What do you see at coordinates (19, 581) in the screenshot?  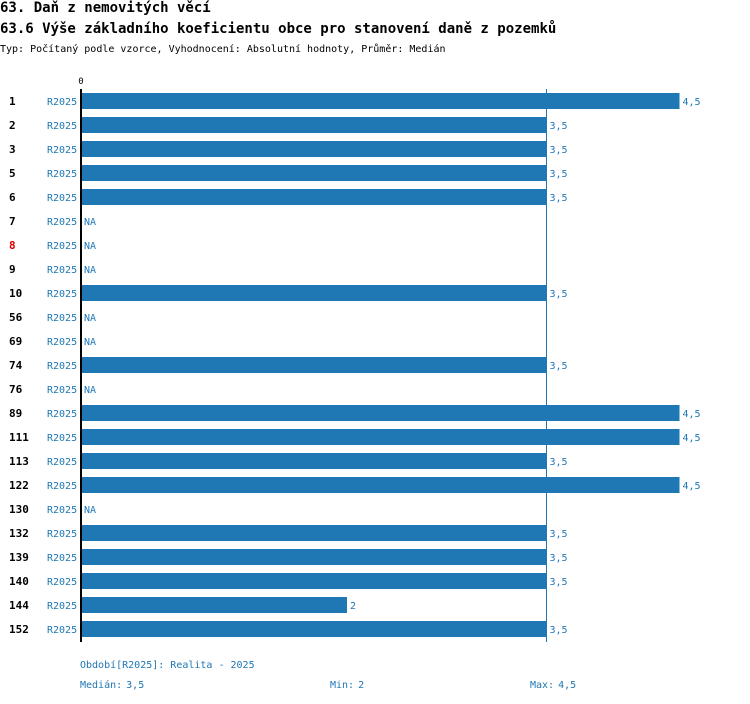 I see `category-label: 140` at bounding box center [19, 581].